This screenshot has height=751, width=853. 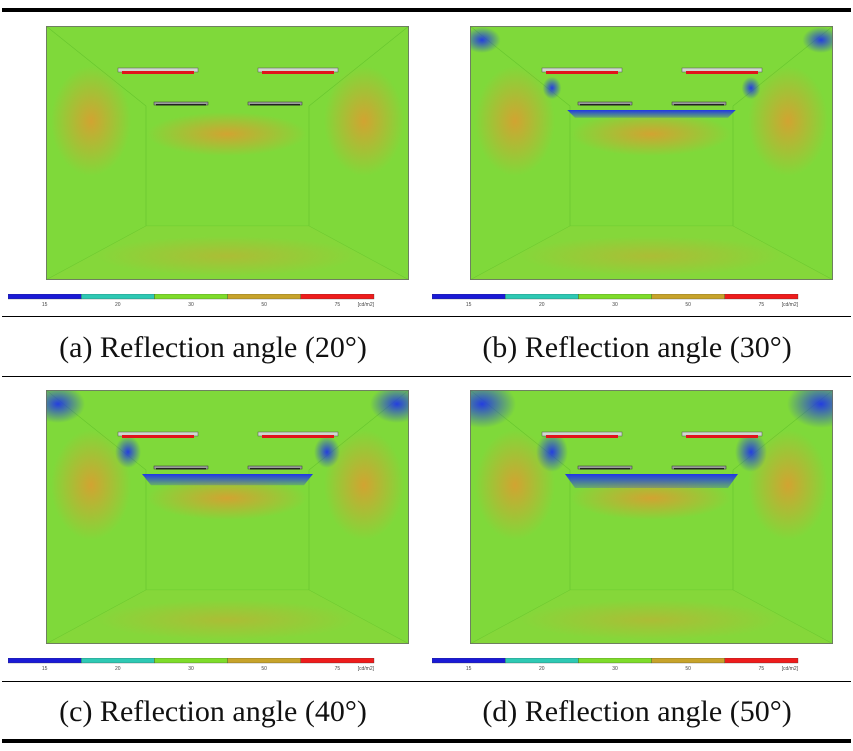 What do you see at coordinates (389, 406) in the screenshot?
I see `blue-corner-tr-c` at bounding box center [389, 406].